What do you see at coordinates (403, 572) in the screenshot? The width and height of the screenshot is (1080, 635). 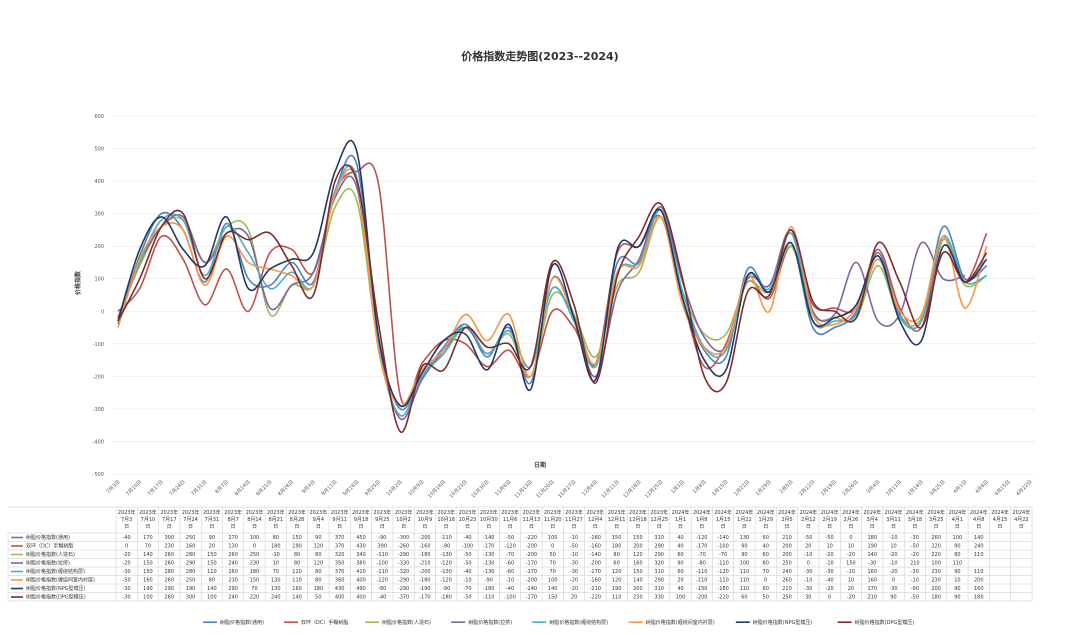 I see `table-cell: -320` at bounding box center [403, 572].